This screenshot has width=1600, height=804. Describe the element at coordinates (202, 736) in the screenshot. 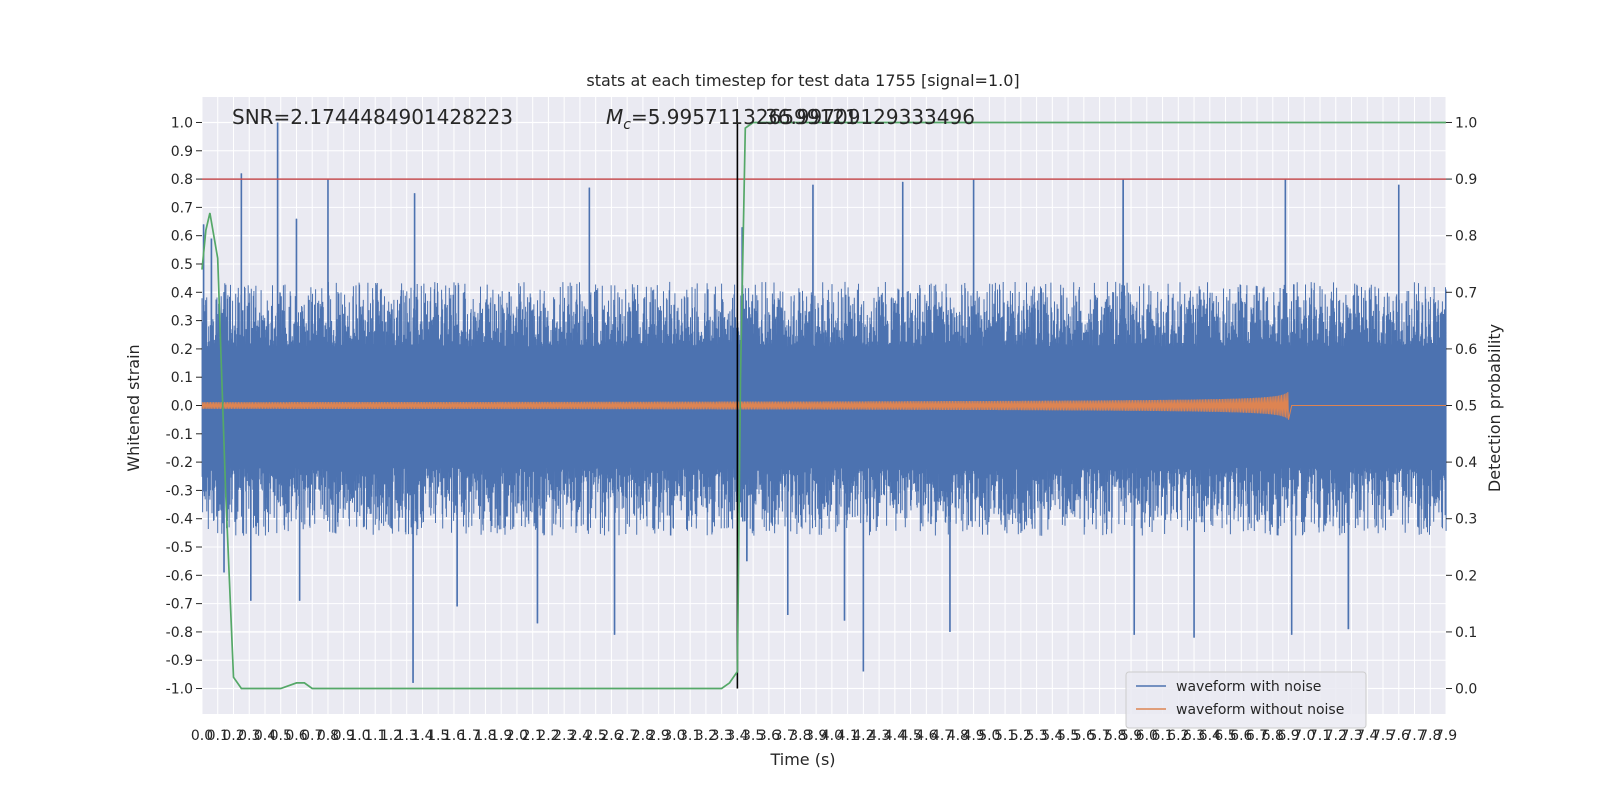

I see `x-tick-label: 0.0` at that location.